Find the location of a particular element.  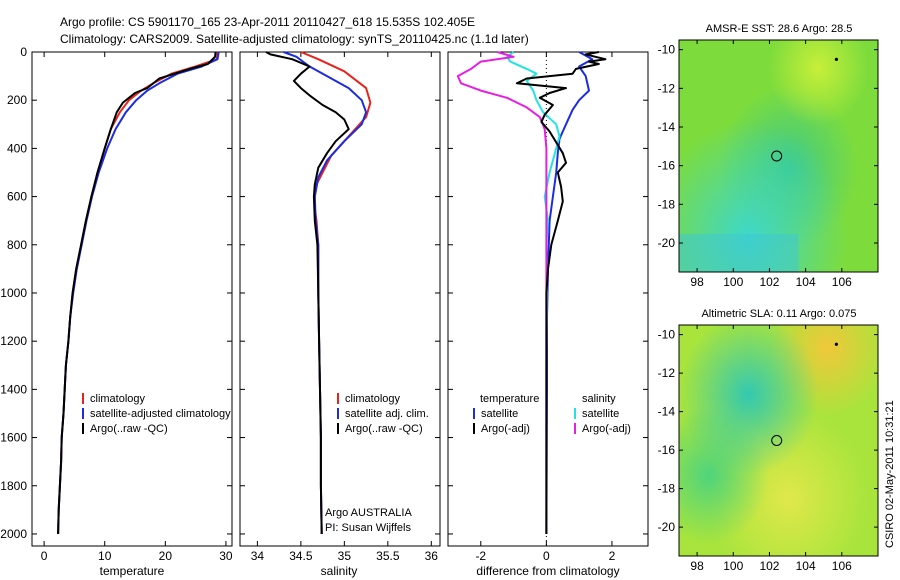

y-tick-label: 2000 is located at coordinates (13, 534).